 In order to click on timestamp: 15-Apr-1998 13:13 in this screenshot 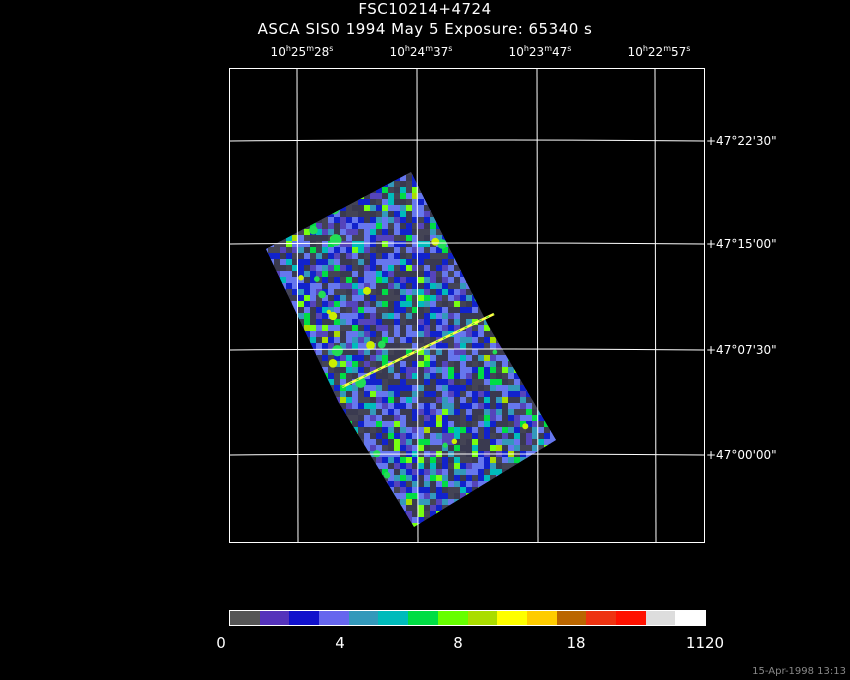, I will do `click(799, 671)`.